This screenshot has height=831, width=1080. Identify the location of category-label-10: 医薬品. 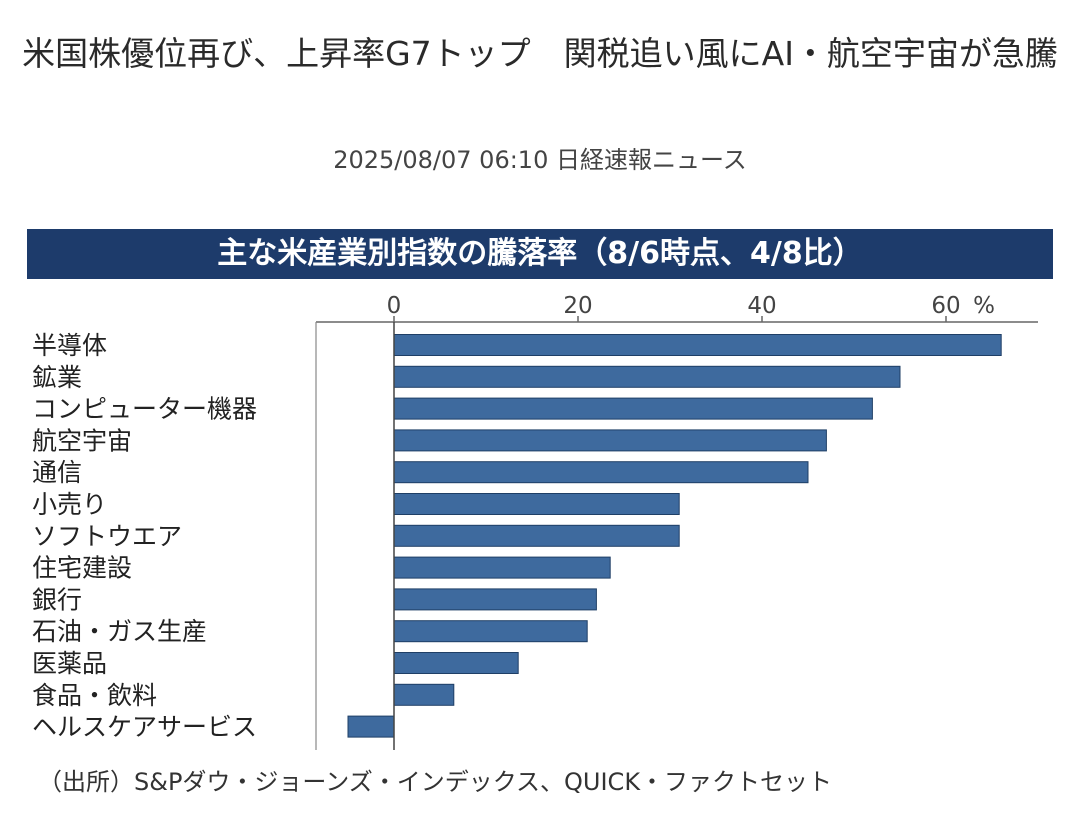
(69, 663).